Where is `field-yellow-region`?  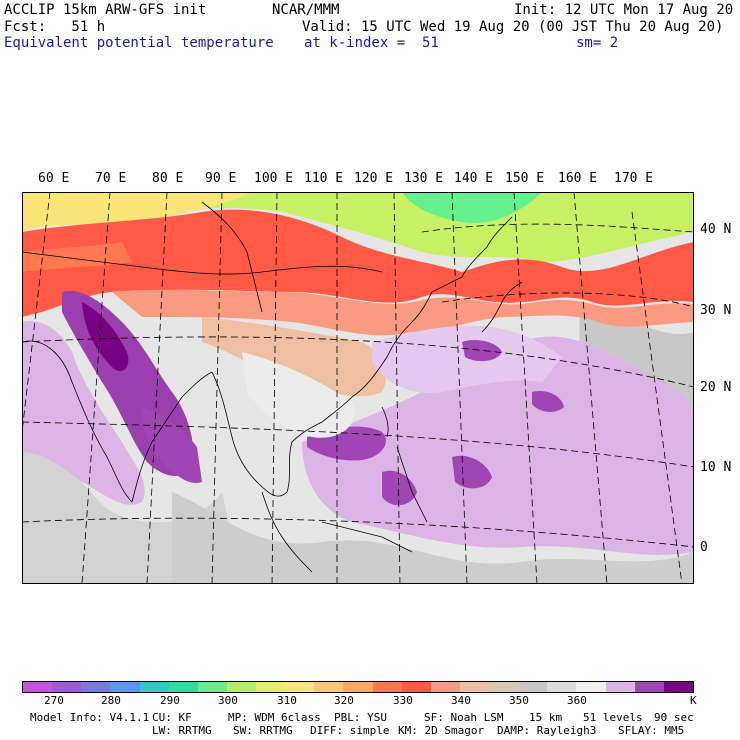 field-yellow-region is located at coordinates (137, 212).